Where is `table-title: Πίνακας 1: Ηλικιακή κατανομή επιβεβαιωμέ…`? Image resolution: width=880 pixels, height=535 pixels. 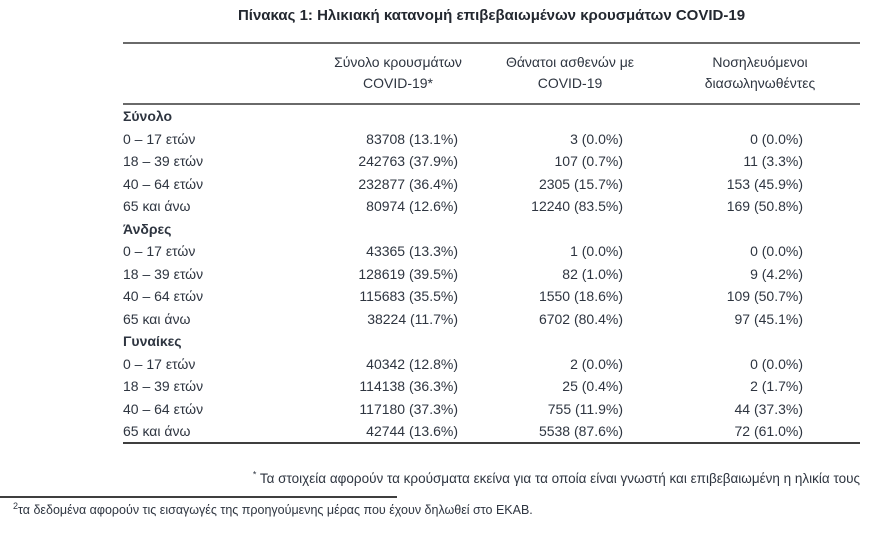
table-title: Πίνακας 1: Ηλικιακή κατανομή επιβεβαιωμέ… is located at coordinates (491, 15).